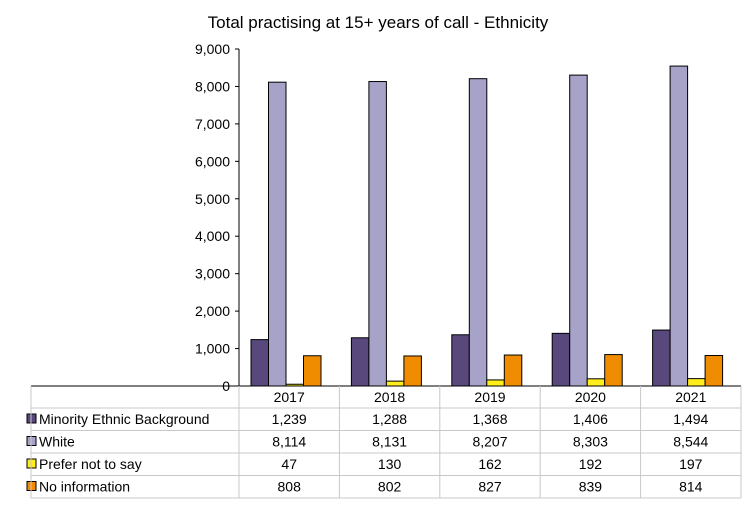  Describe the element at coordinates (489, 442) in the screenshot. I see `data-label: 8,207` at that location.